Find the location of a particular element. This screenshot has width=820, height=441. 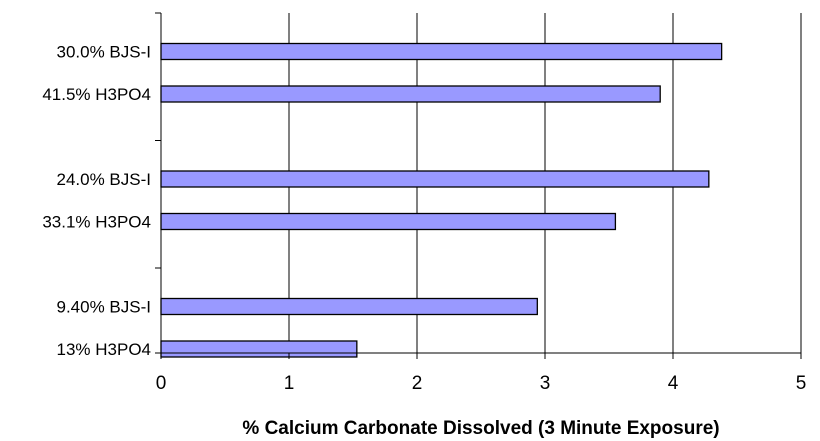

x-tick-label: 3 is located at coordinates (545, 383).